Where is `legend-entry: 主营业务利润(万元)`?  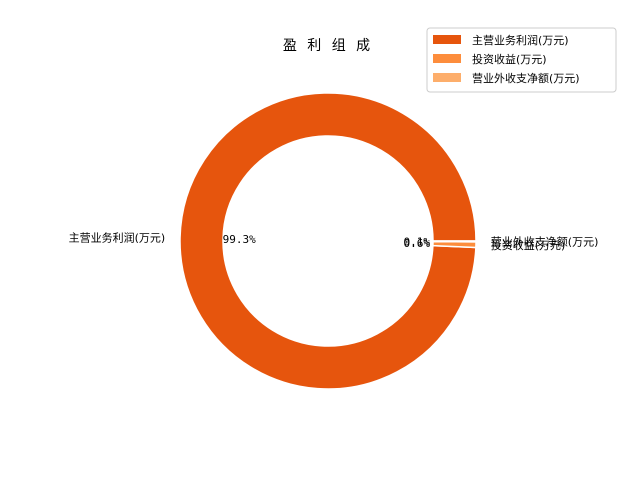
legend-entry: 主营业务利润(万元) is located at coordinates (520, 40).